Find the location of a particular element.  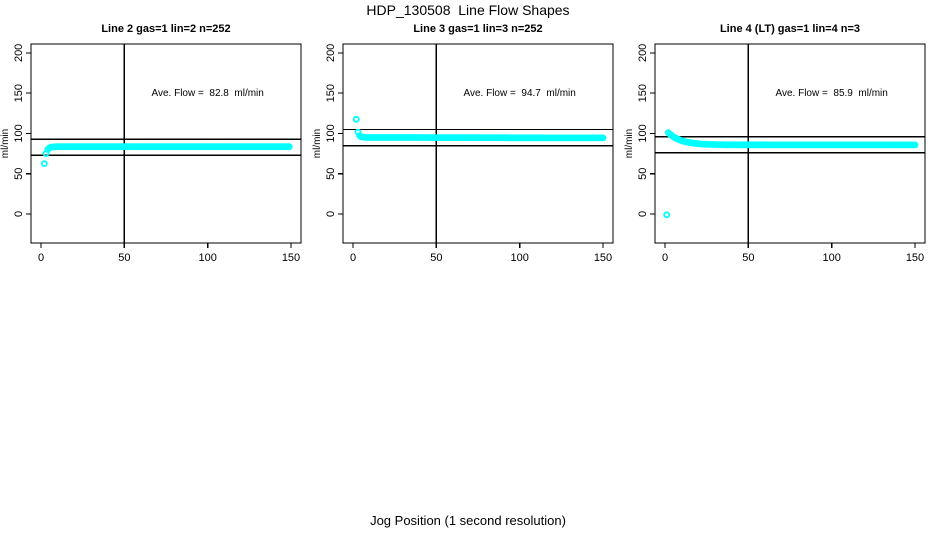

figure-title: HDP_130508 Line Flow Shapes is located at coordinates (468, 10).